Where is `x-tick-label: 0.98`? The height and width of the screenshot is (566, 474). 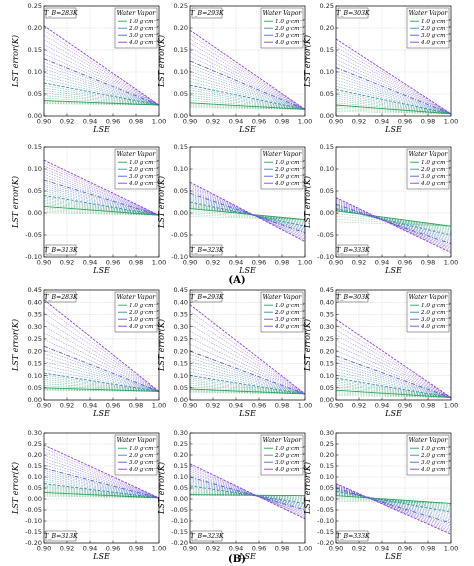
x-tick-label: 0.98 is located at coordinates (136, 549).